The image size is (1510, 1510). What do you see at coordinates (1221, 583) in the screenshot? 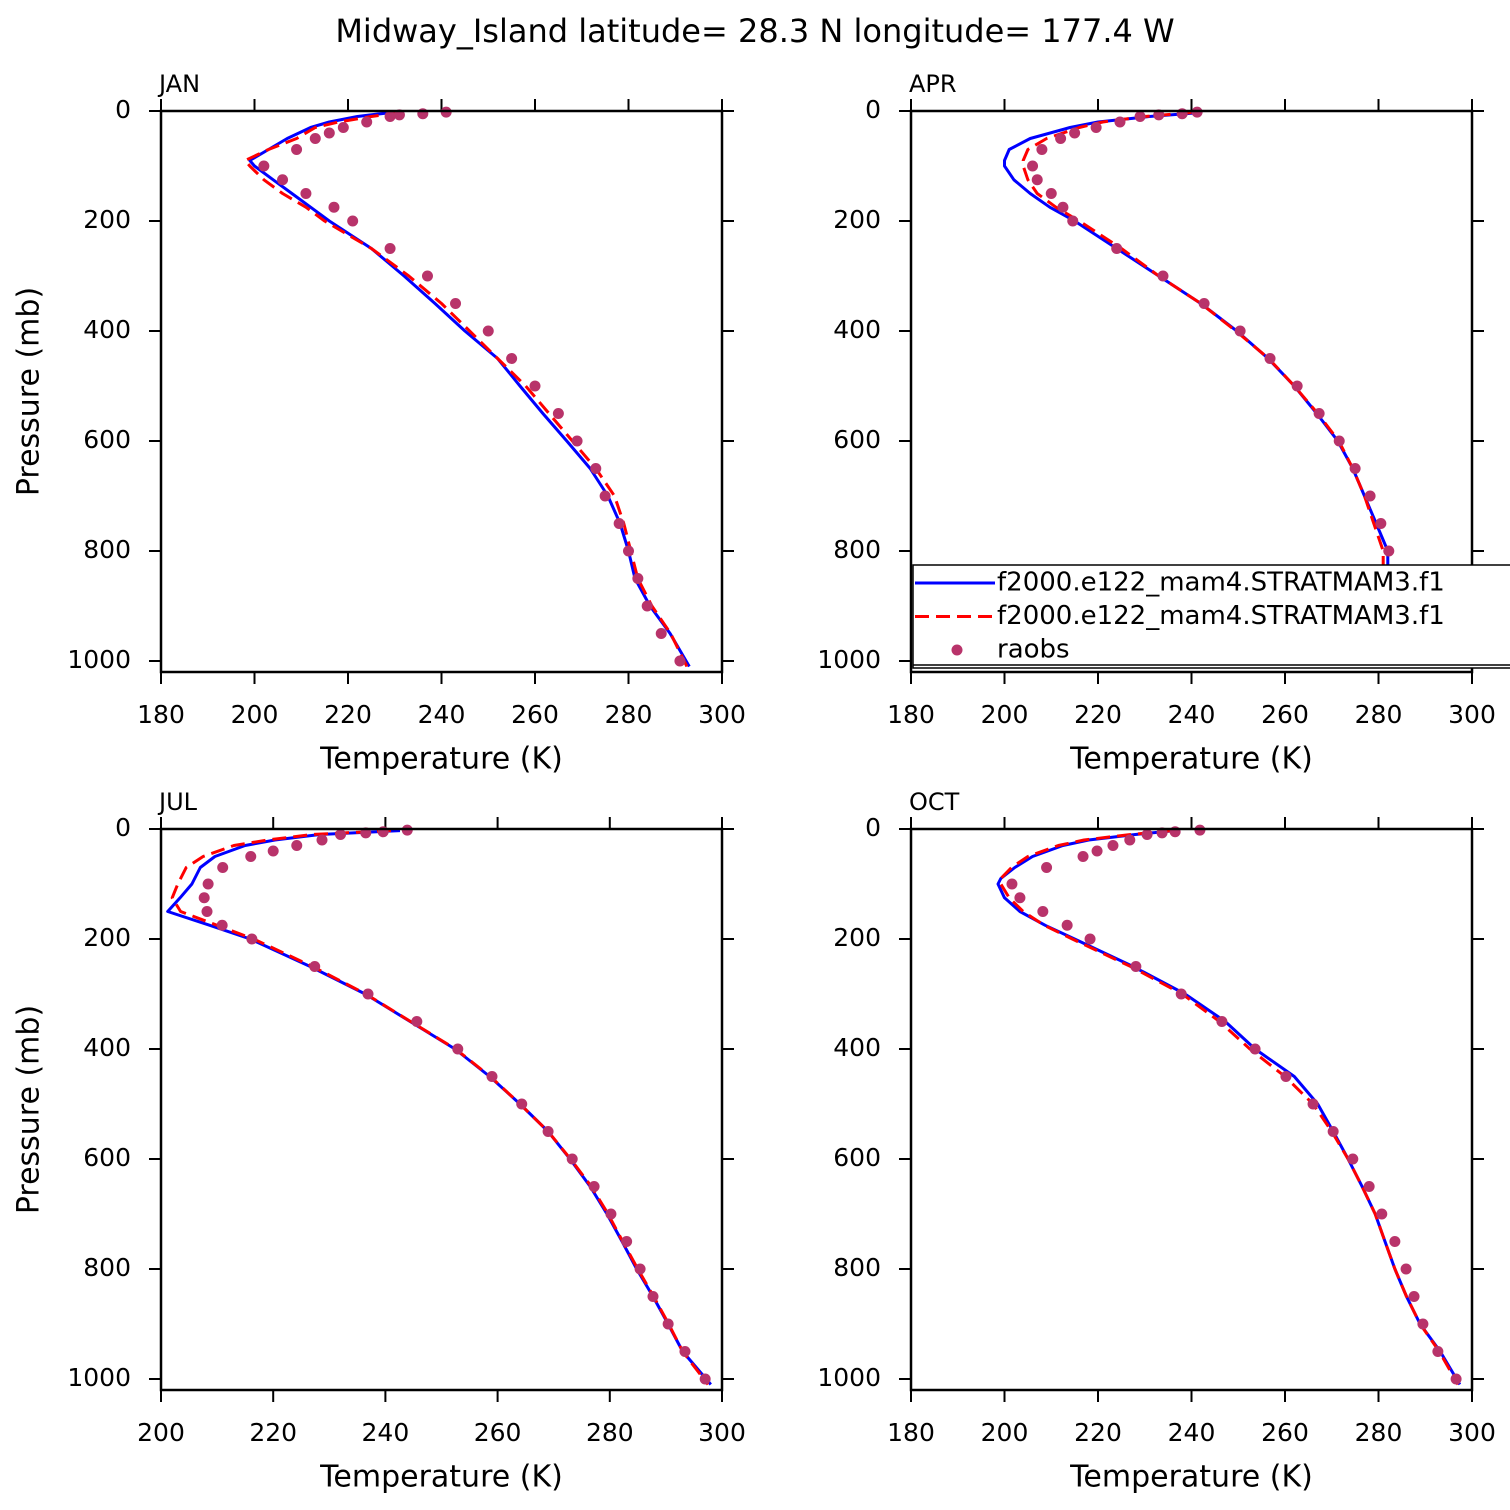
I see `legend-label: f2000.e122_mam4.STRATMAM3.f1` at bounding box center [1221, 583].